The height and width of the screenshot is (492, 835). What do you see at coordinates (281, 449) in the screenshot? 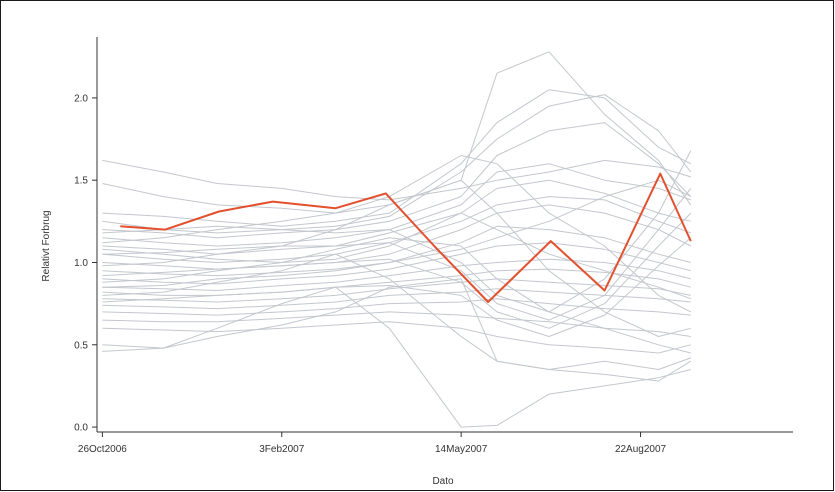
I see `x-tick-label: 3Feb2007` at bounding box center [281, 449].